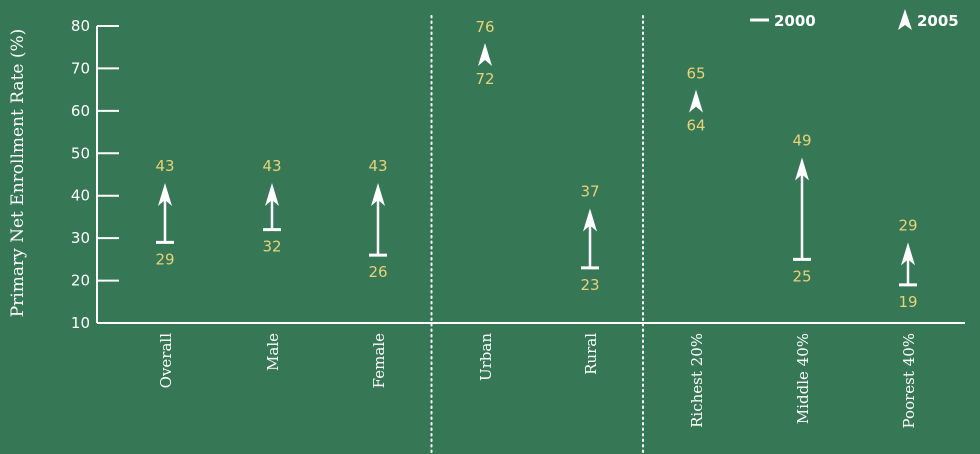 This screenshot has height=454, width=980. Describe the element at coordinates (801, 141) in the screenshot. I see `value-2005-middle-40: 49` at that location.